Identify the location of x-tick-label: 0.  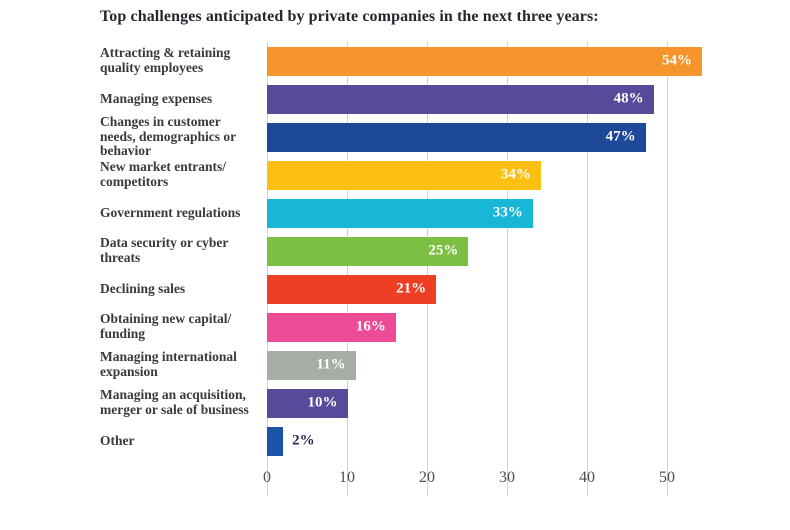
(267, 477).